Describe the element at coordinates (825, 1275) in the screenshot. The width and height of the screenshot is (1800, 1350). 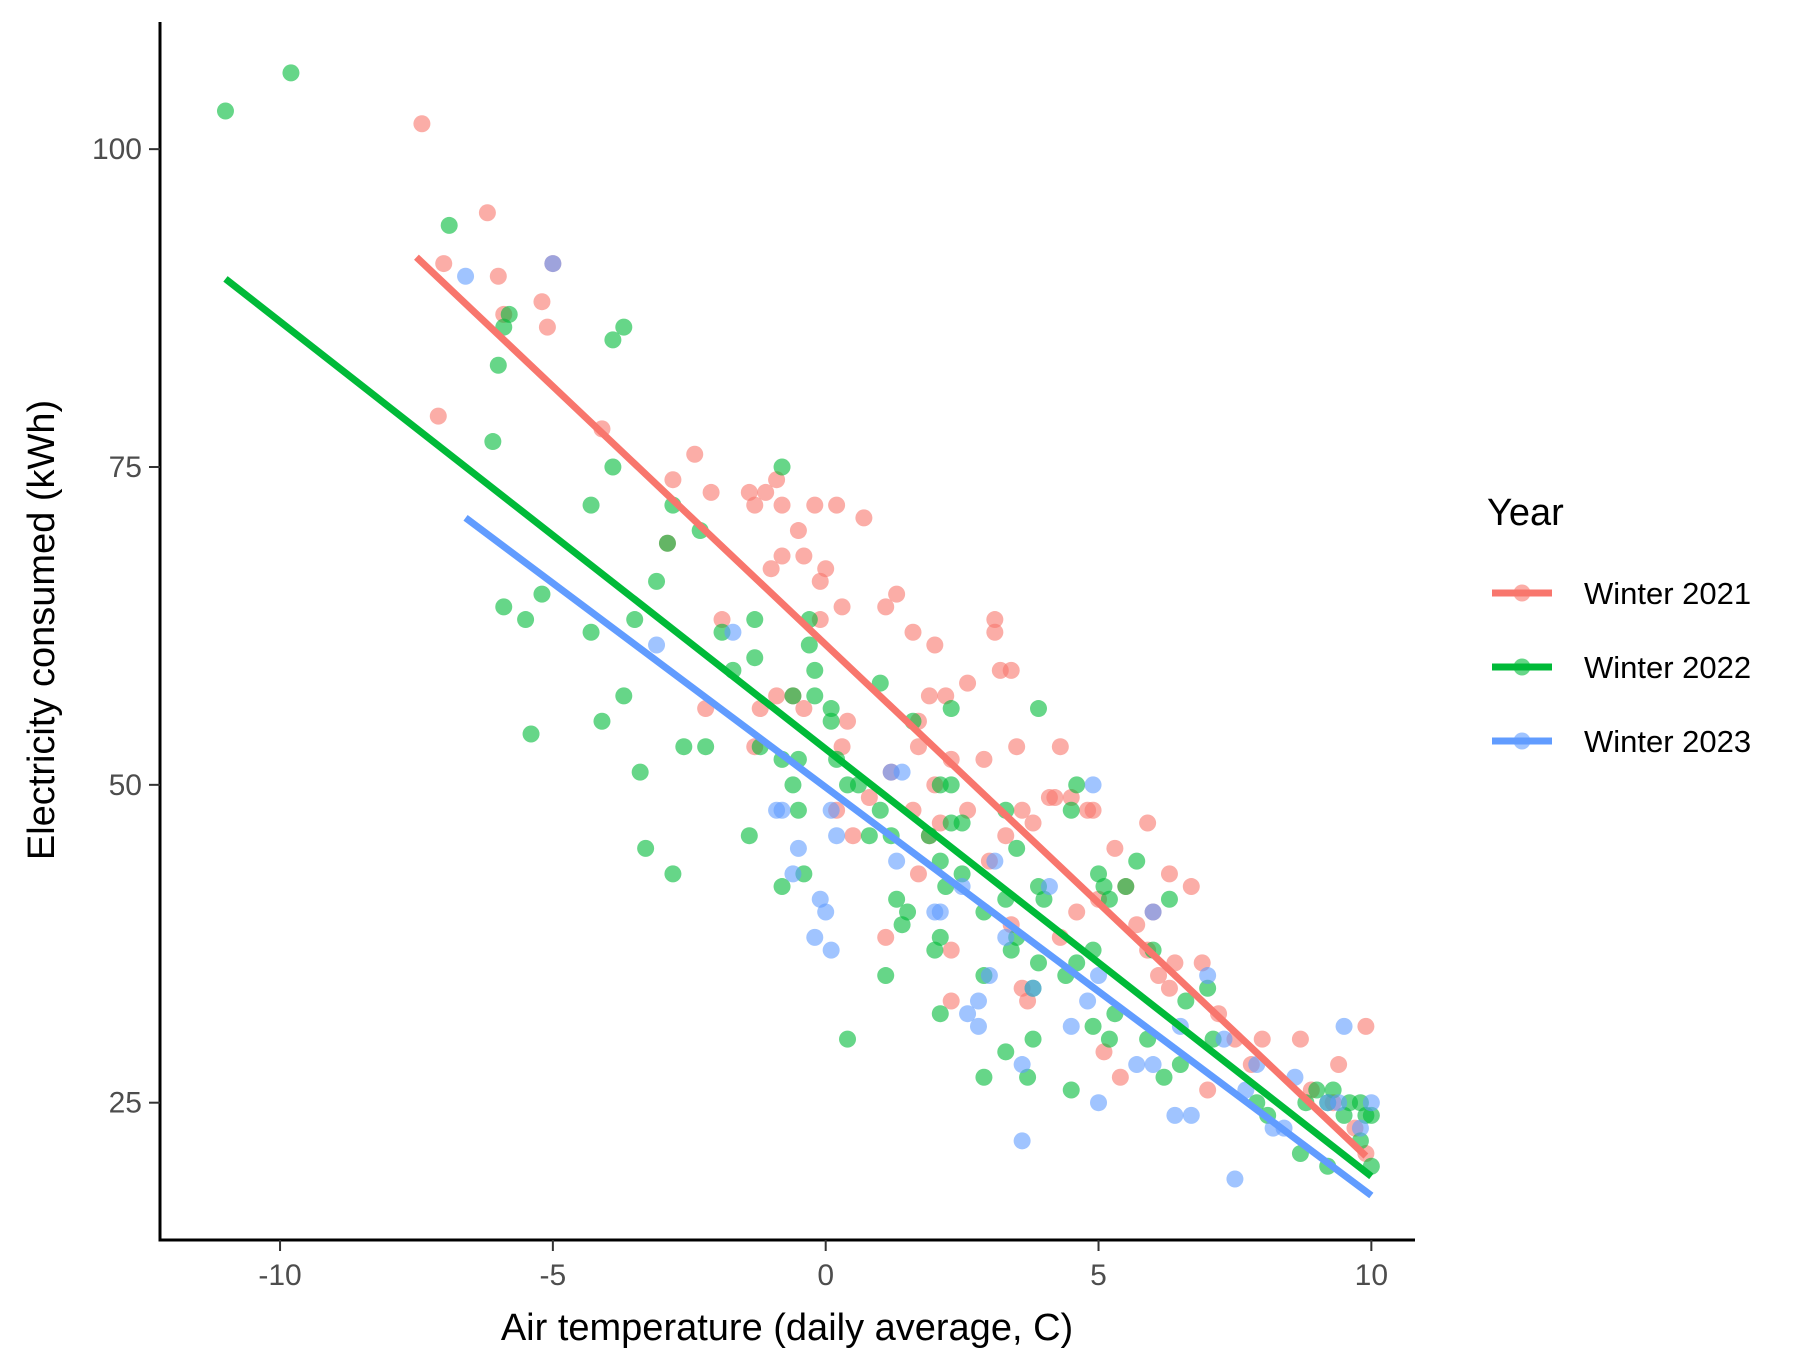
I see `x-tick-label: 0` at that location.